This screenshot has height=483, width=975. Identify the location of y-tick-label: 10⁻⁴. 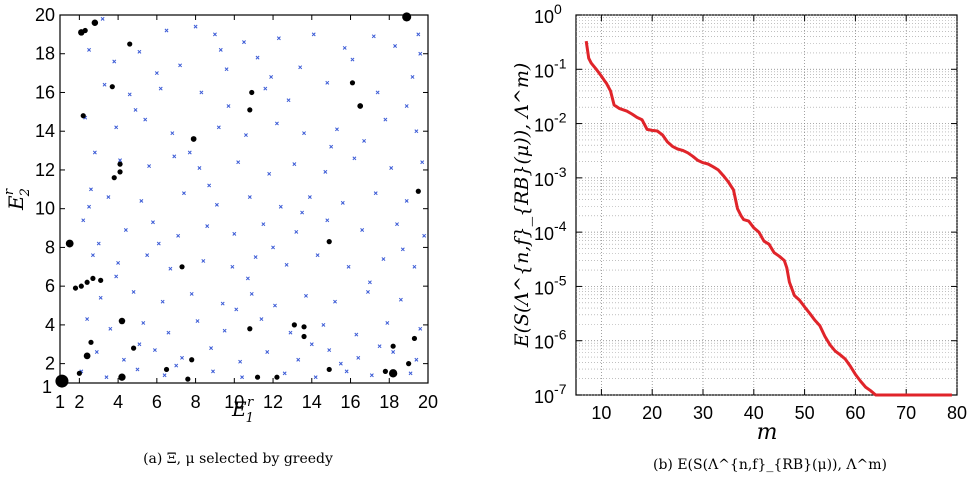
(550, 231).